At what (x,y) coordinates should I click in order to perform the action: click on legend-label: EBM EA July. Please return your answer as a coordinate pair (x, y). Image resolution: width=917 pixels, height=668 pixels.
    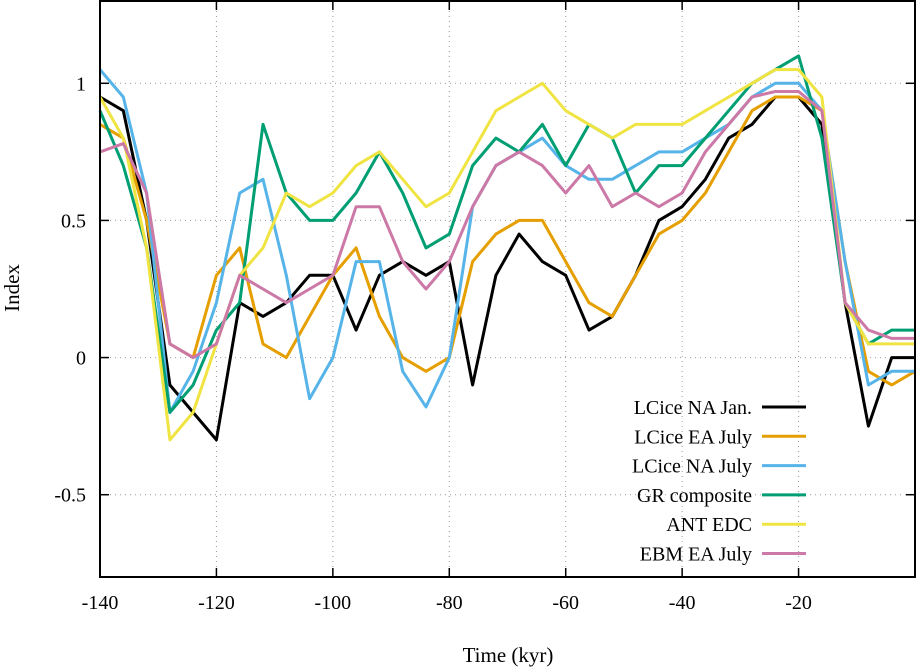
    Looking at the image, I should click on (696, 555).